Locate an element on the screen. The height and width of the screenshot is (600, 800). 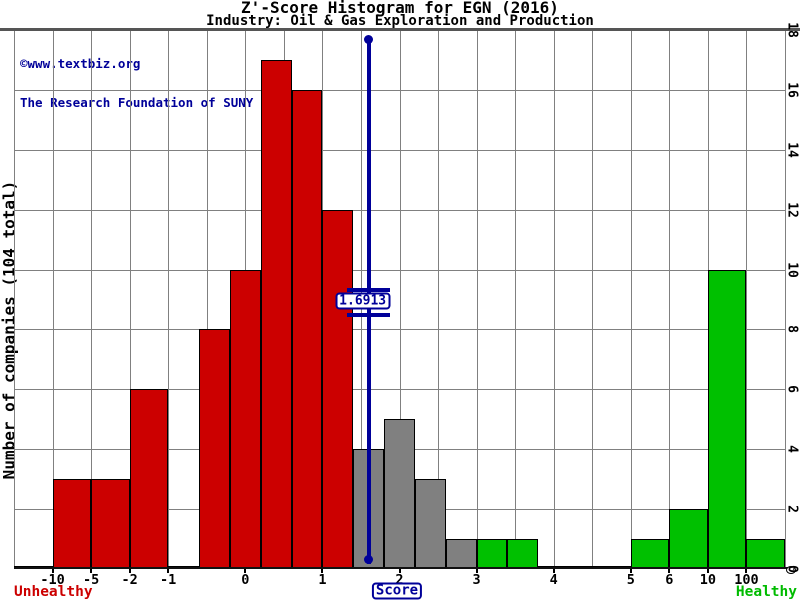
y-tick-label: 12 is located at coordinates (792, 209).